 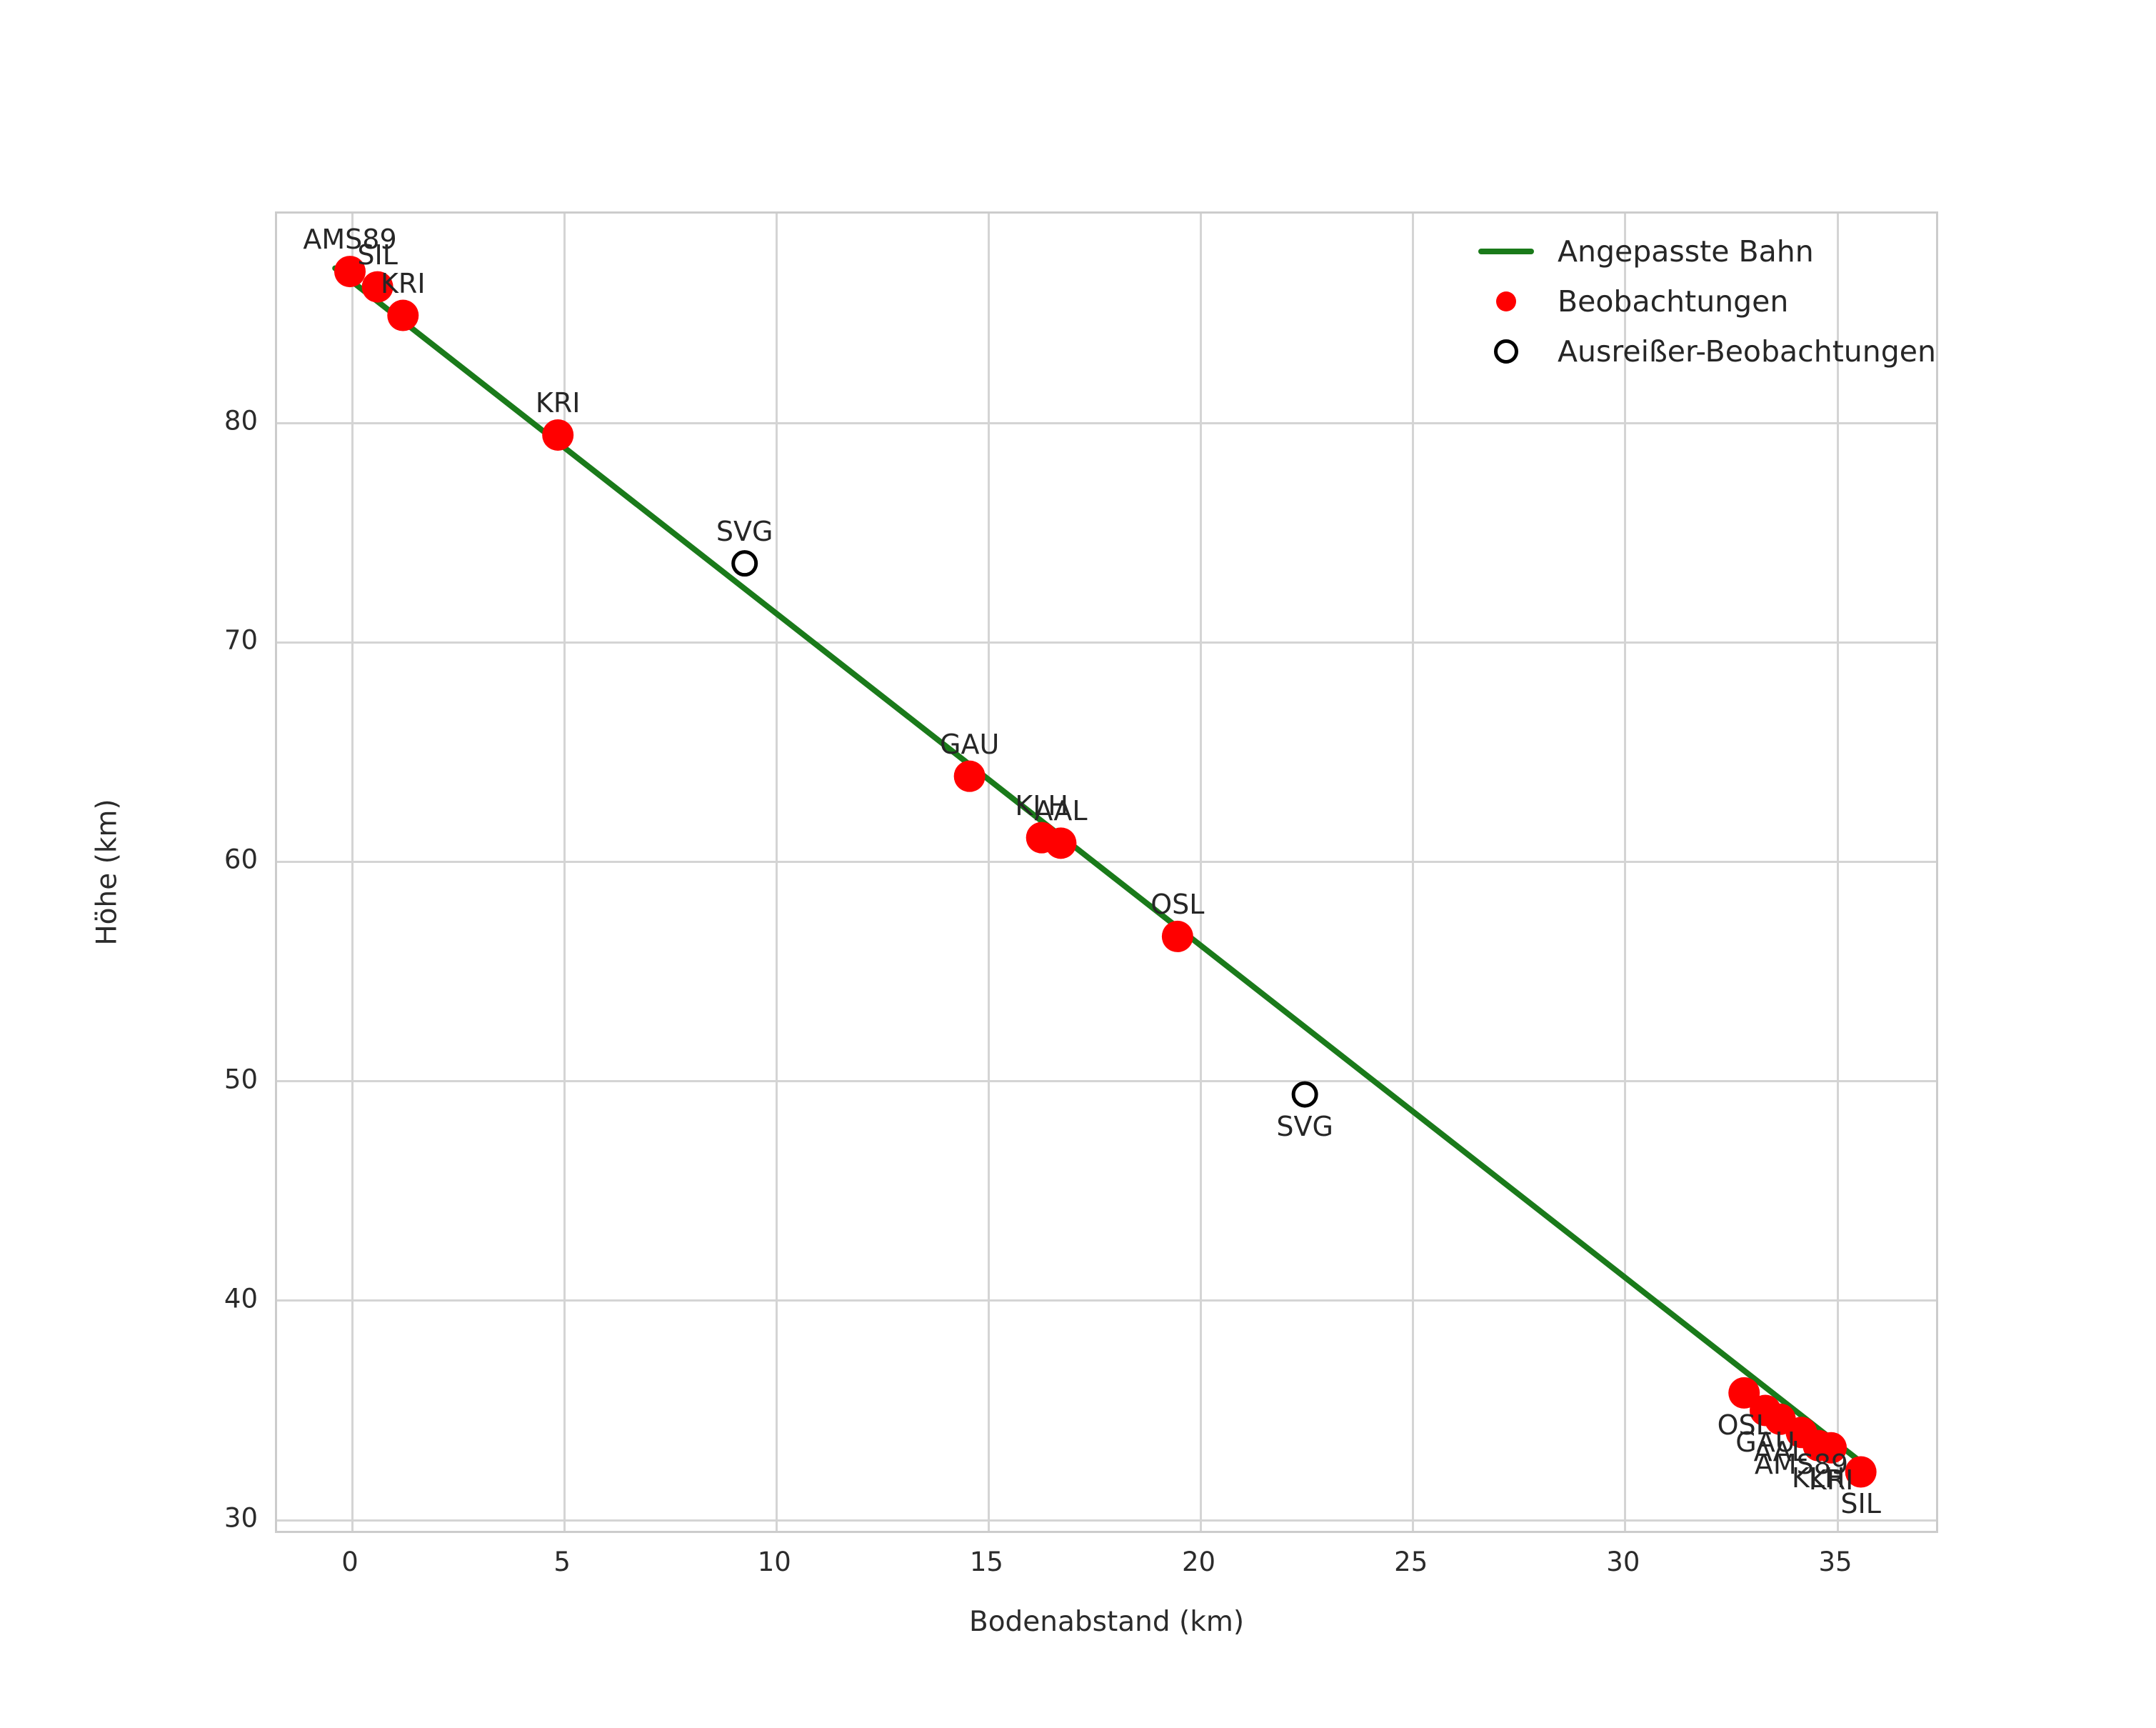 I want to click on y-tick-label: 70, so click(x=241, y=640).